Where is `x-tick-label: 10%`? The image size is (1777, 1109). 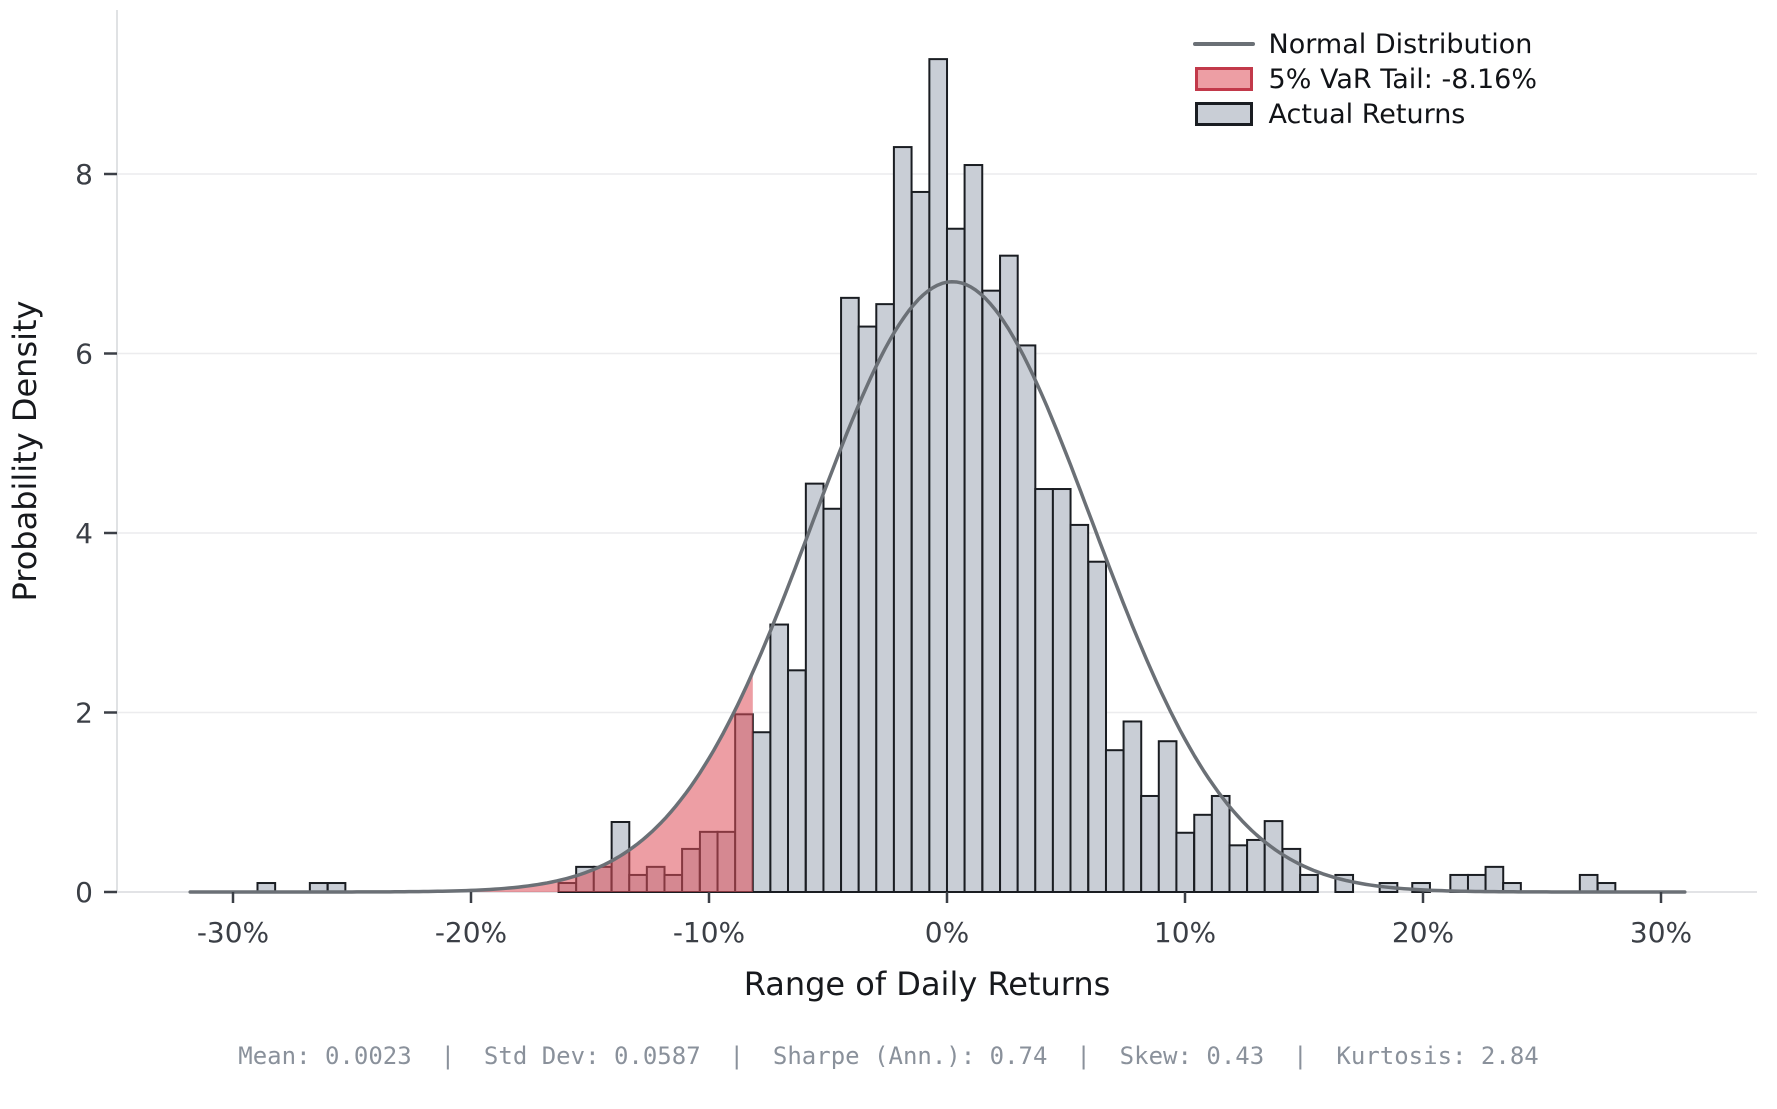 x-tick-label: 10% is located at coordinates (1185, 932).